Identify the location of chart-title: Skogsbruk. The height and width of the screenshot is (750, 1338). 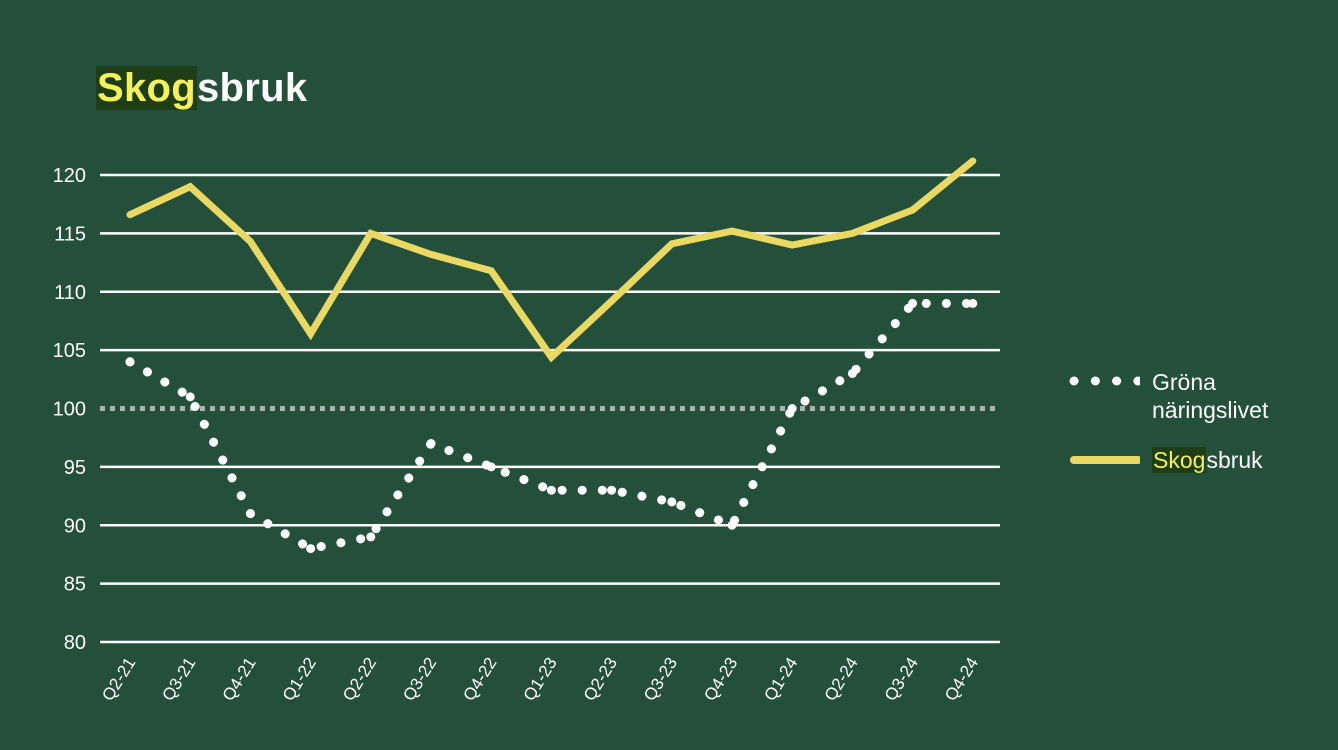
(201, 88).